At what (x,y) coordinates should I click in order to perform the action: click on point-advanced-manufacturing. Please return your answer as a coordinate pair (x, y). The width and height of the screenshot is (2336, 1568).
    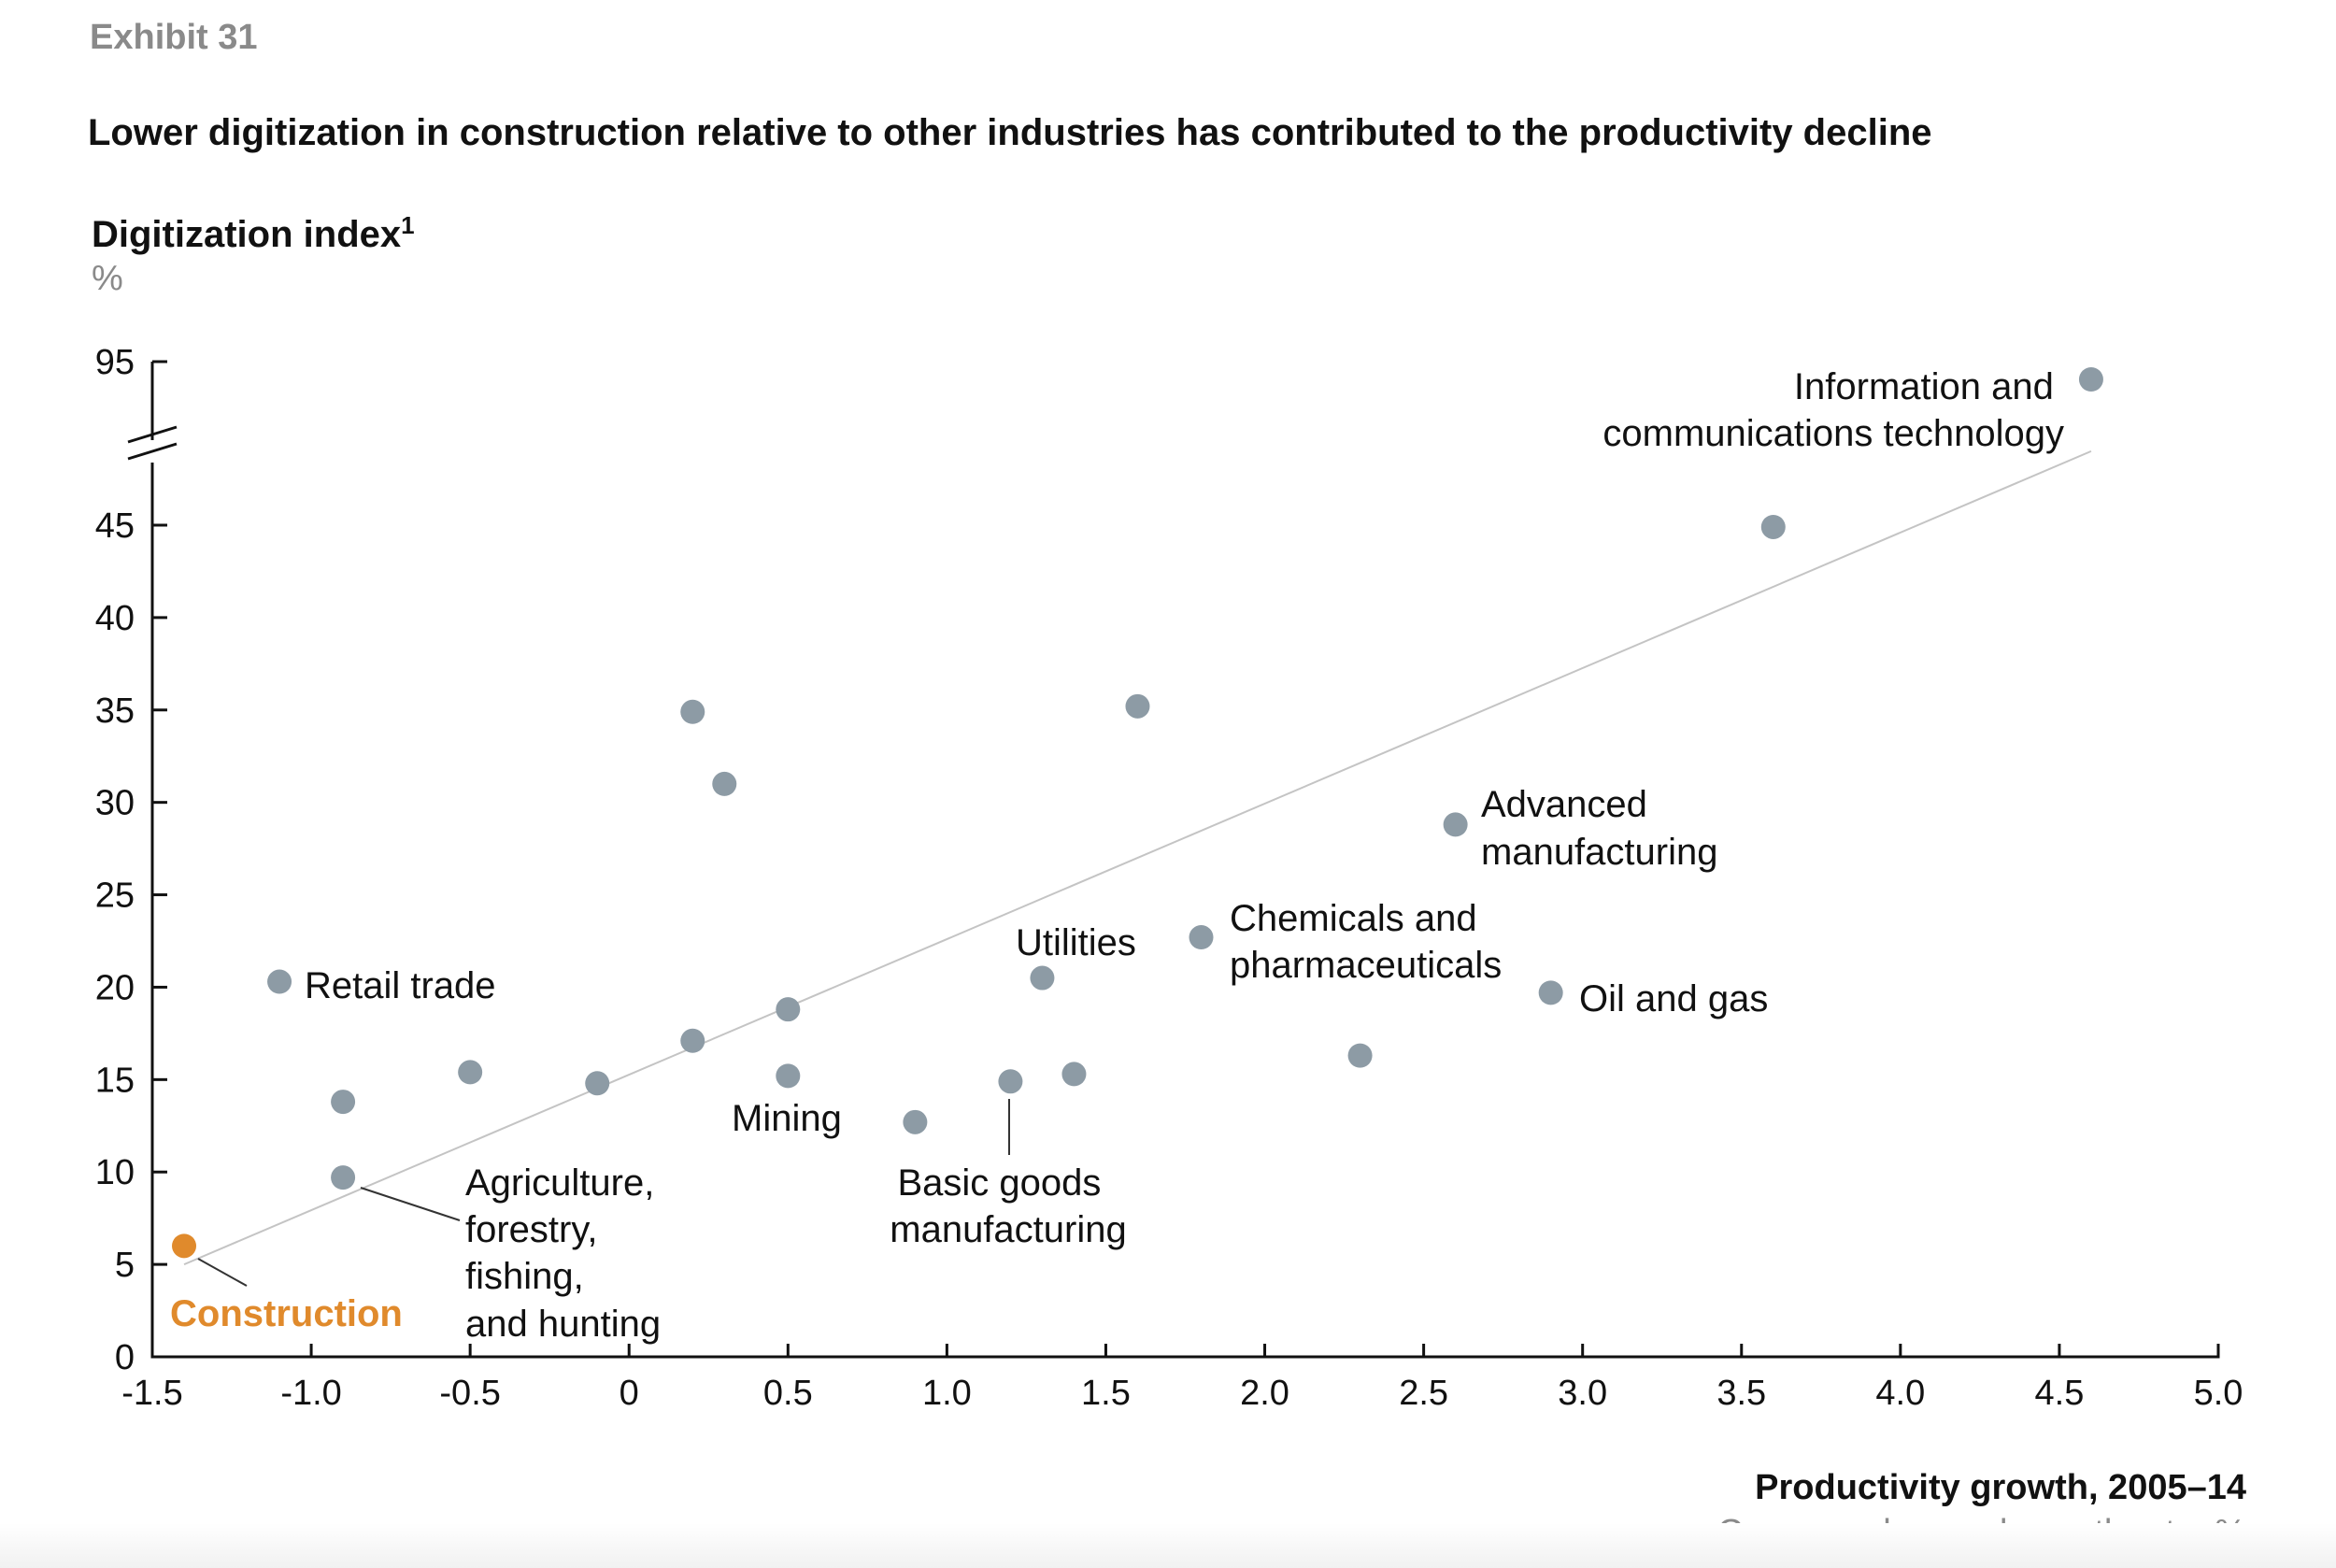
    Looking at the image, I should click on (1455, 825).